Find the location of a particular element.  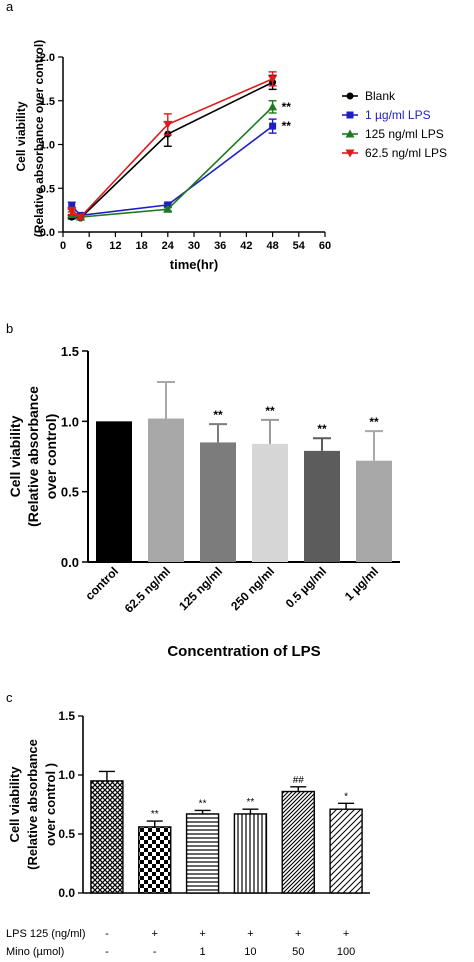

x-tick-label: 0 is located at coordinates (63, 246).